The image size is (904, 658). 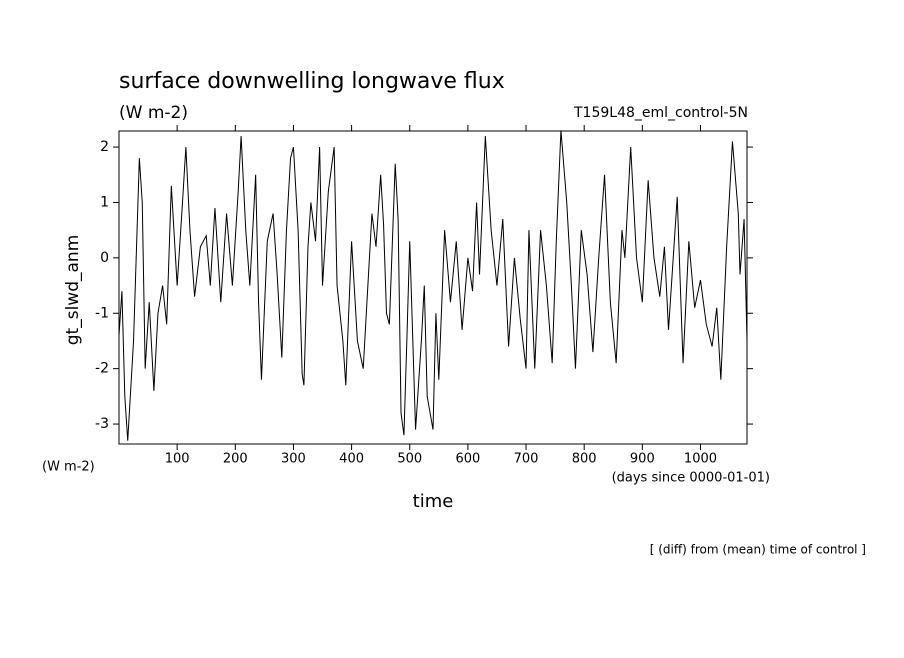 What do you see at coordinates (691, 478) in the screenshot?
I see `x-units: (days since 0000-01-01)` at bounding box center [691, 478].